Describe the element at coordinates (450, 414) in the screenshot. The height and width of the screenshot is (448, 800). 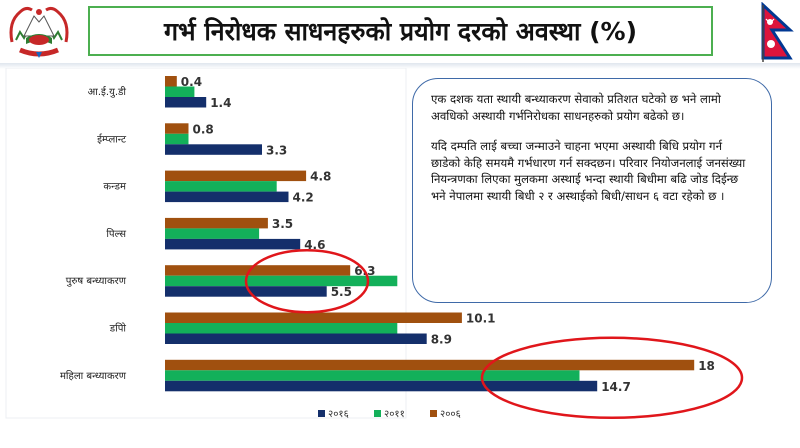
I see `legend-label: २००६` at that location.